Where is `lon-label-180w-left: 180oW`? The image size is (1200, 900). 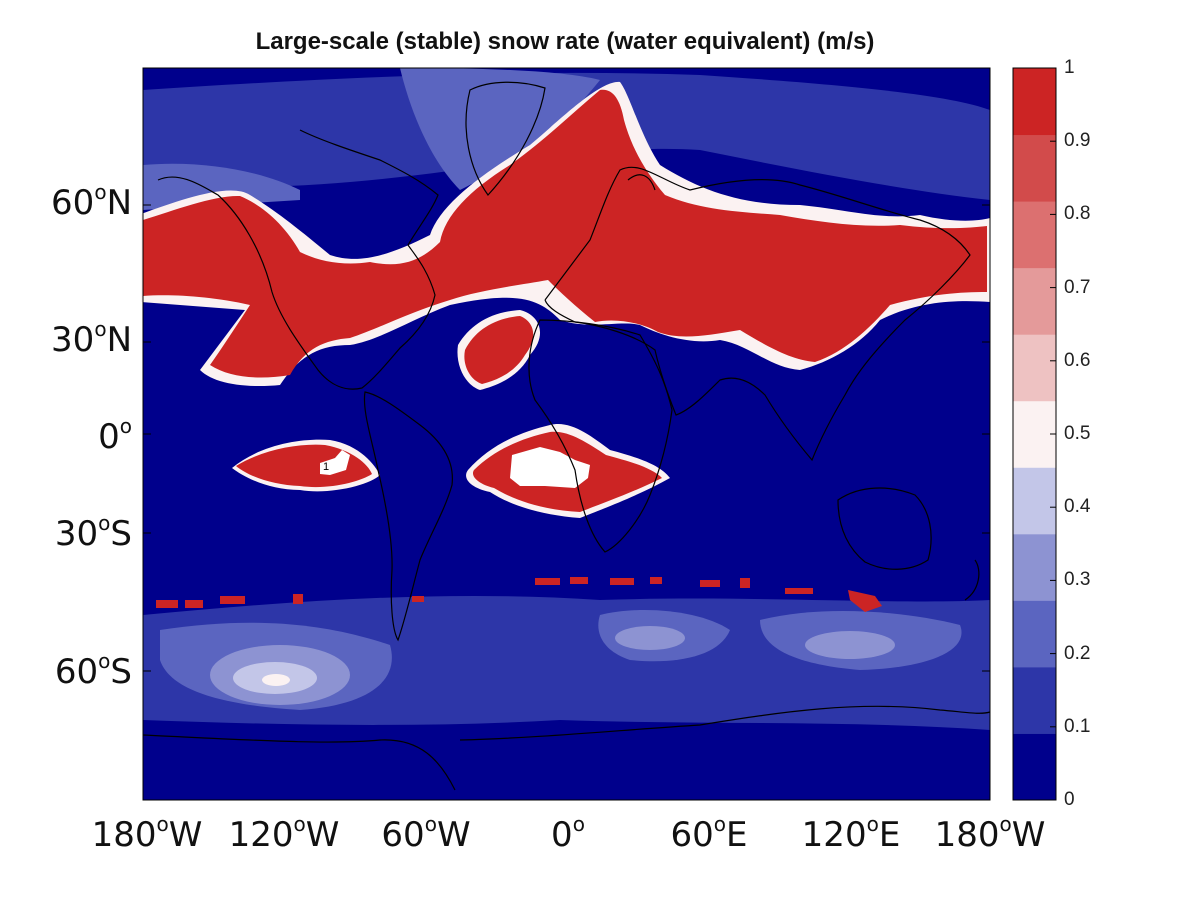 lon-label-180w-left: 180oW is located at coordinates (147, 833).